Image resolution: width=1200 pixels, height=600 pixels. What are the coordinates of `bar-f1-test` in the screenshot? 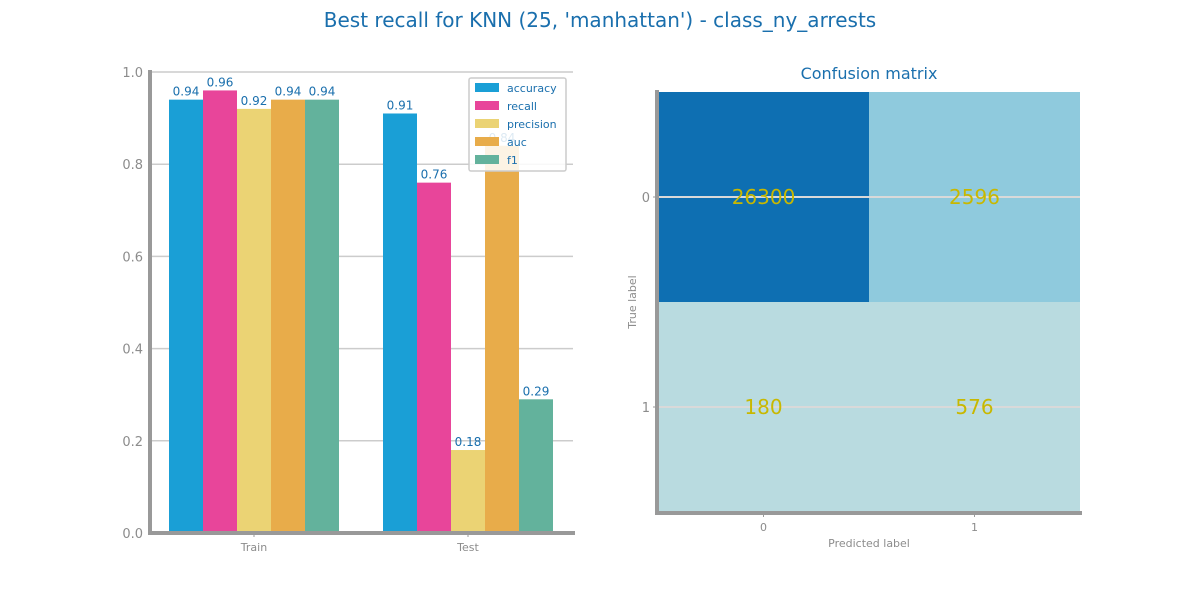 It's located at (536, 466).